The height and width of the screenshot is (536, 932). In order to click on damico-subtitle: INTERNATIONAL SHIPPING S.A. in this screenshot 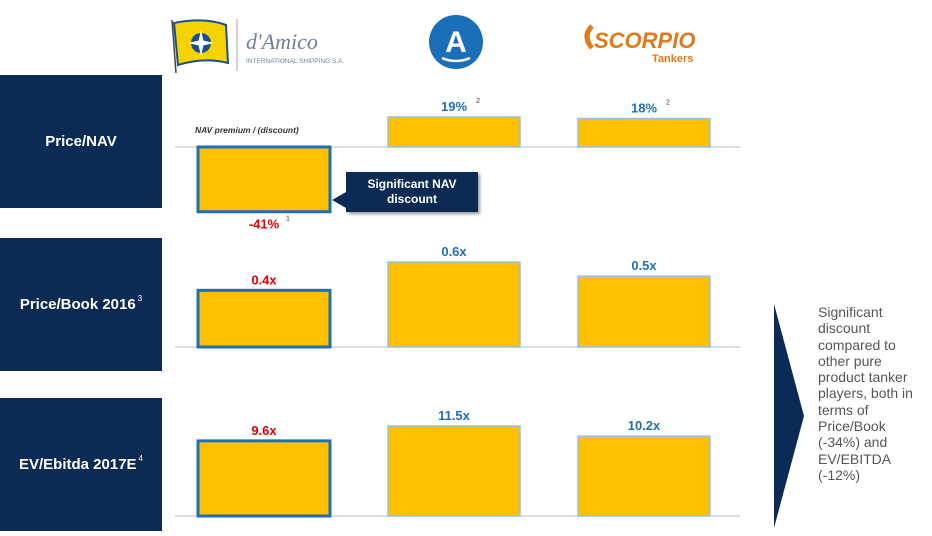, I will do `click(295, 61)`.